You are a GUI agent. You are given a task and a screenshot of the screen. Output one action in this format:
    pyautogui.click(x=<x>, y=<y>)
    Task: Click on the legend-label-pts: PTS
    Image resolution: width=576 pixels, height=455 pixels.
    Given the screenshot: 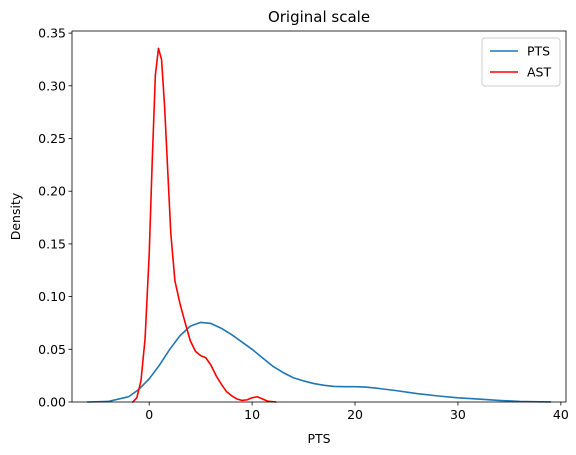 What is the action you would take?
    pyautogui.click(x=538, y=51)
    